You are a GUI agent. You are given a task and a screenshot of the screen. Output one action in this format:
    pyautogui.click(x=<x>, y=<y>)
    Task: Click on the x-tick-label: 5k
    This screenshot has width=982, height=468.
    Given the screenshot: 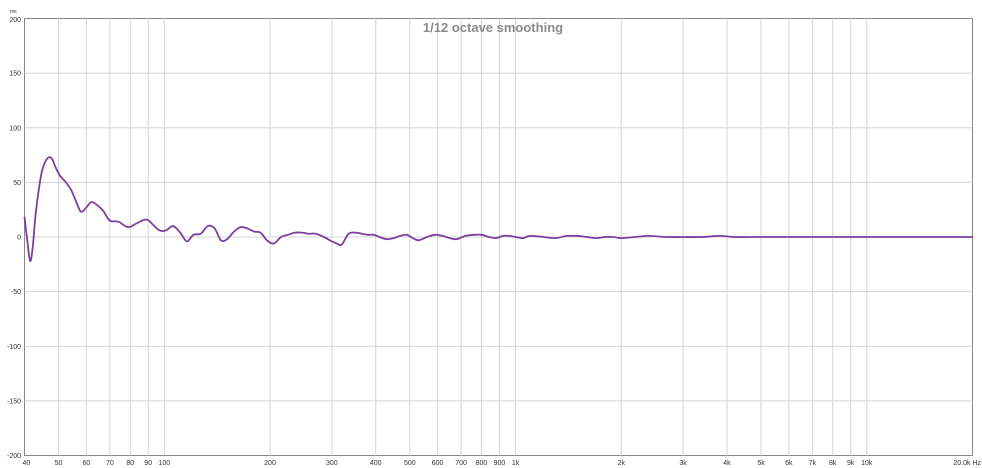 What is the action you would take?
    pyautogui.click(x=761, y=463)
    